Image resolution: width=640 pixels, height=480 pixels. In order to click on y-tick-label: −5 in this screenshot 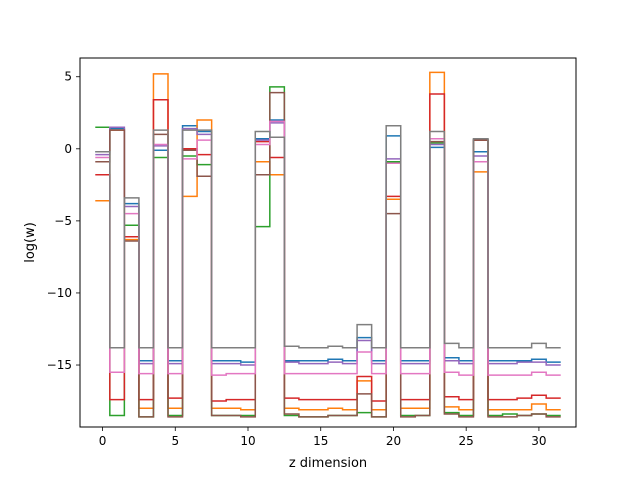, I will do `click(63, 221)`.